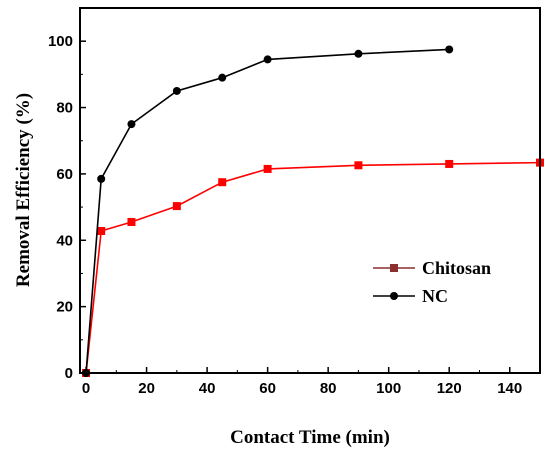  I want to click on x-tick-label: 100, so click(388, 388).